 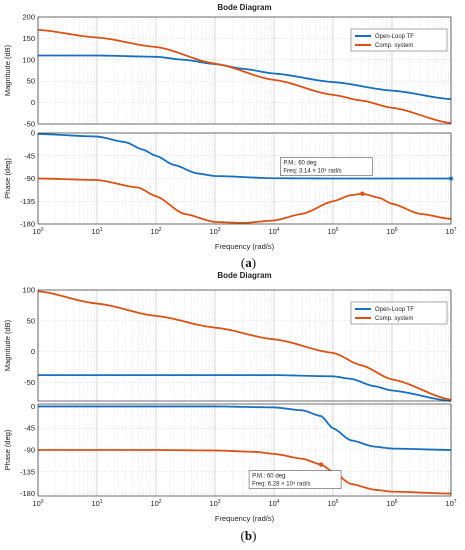 What do you see at coordinates (451, 178) in the screenshot?
I see `open-loop-end-marker` at bounding box center [451, 178].